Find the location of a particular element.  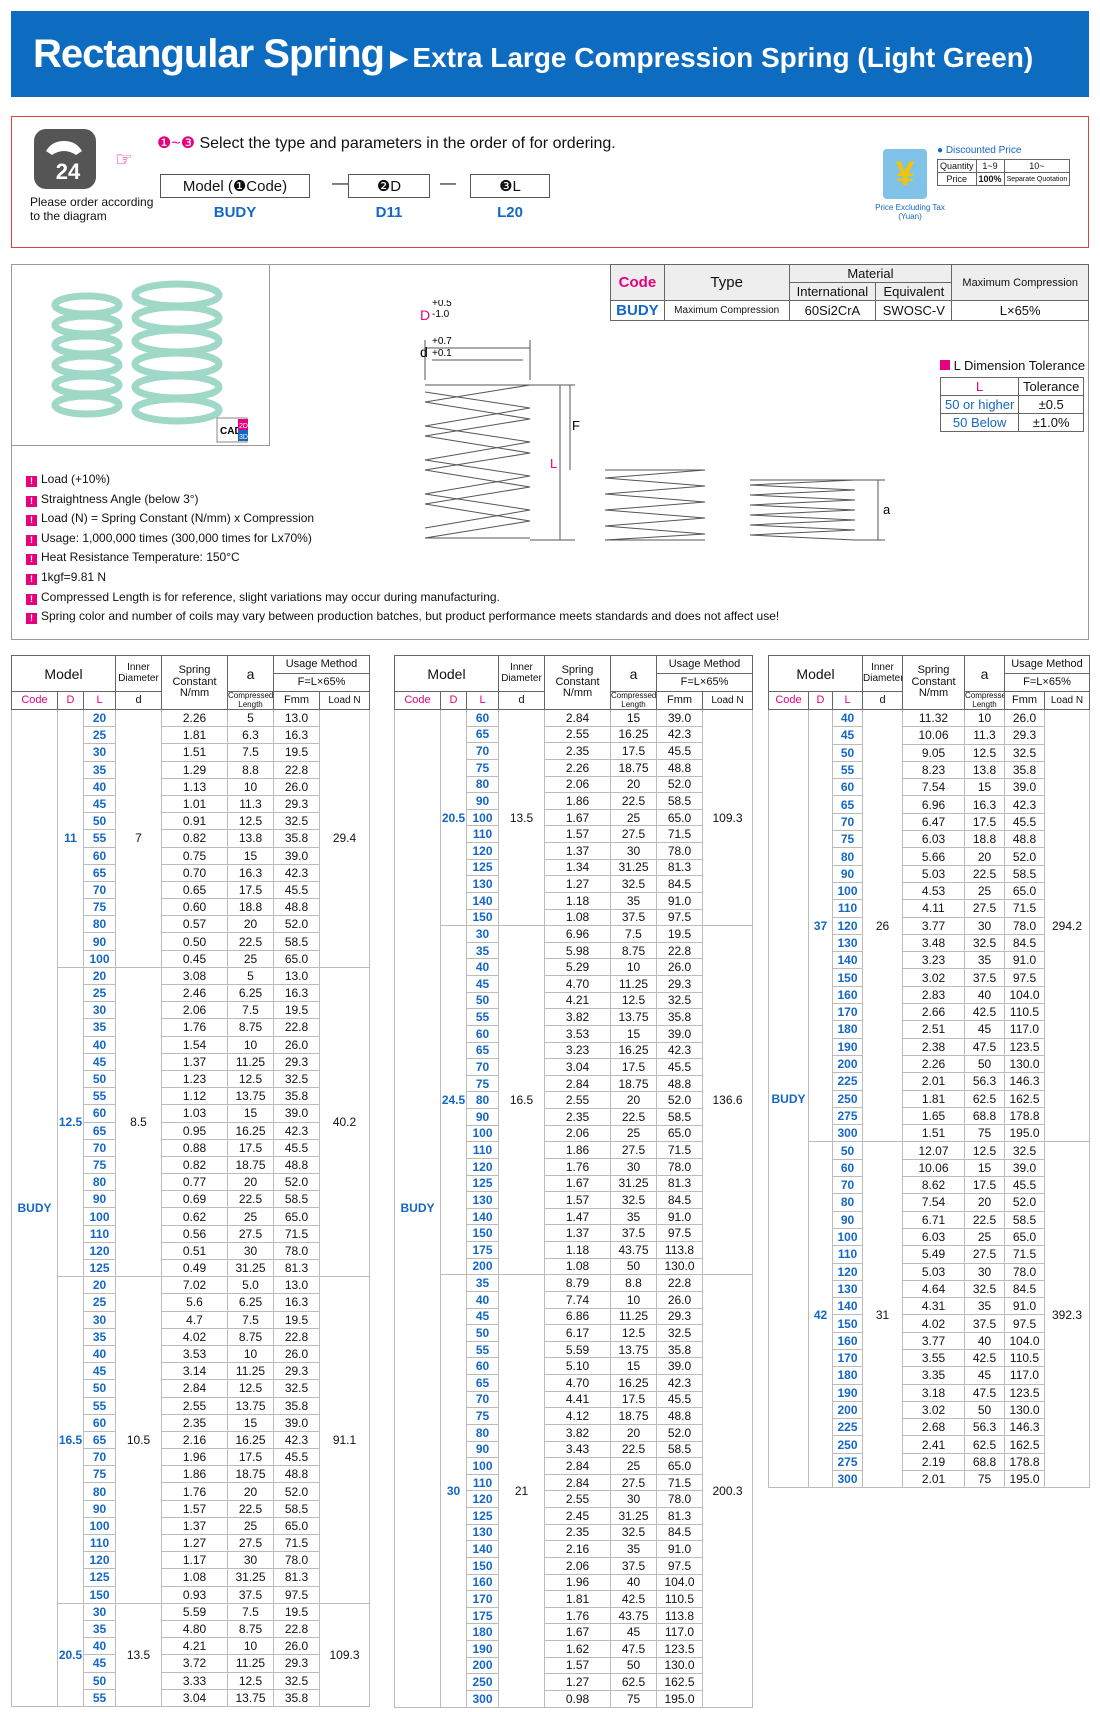

f-cell: 84.5 is located at coordinates (679, 1532).